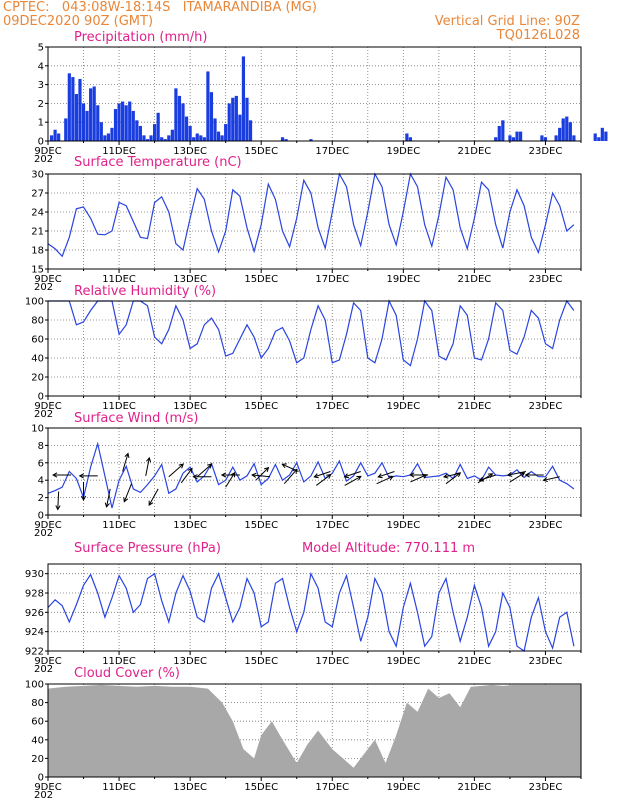 Image resolution: width=618 pixels, height=800 pixels. I want to click on y-tick-label: 5, so click(41, 48).